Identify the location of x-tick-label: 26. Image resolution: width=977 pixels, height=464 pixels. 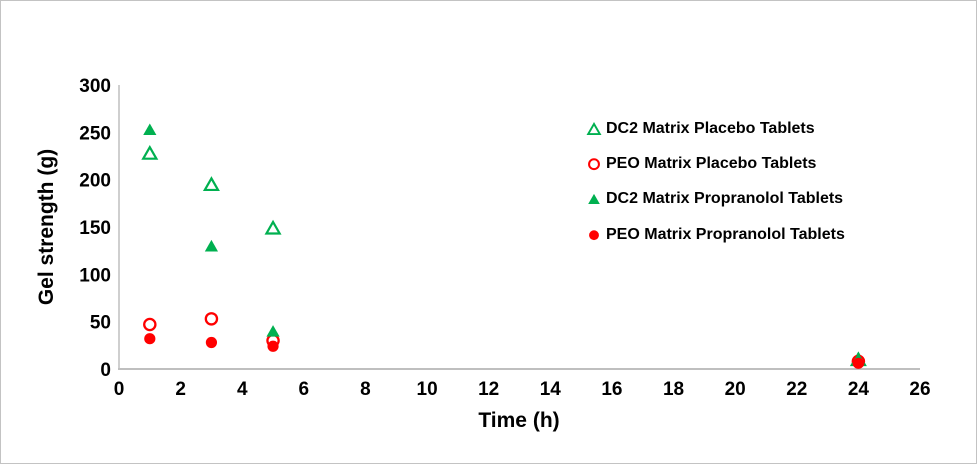
(919, 389).